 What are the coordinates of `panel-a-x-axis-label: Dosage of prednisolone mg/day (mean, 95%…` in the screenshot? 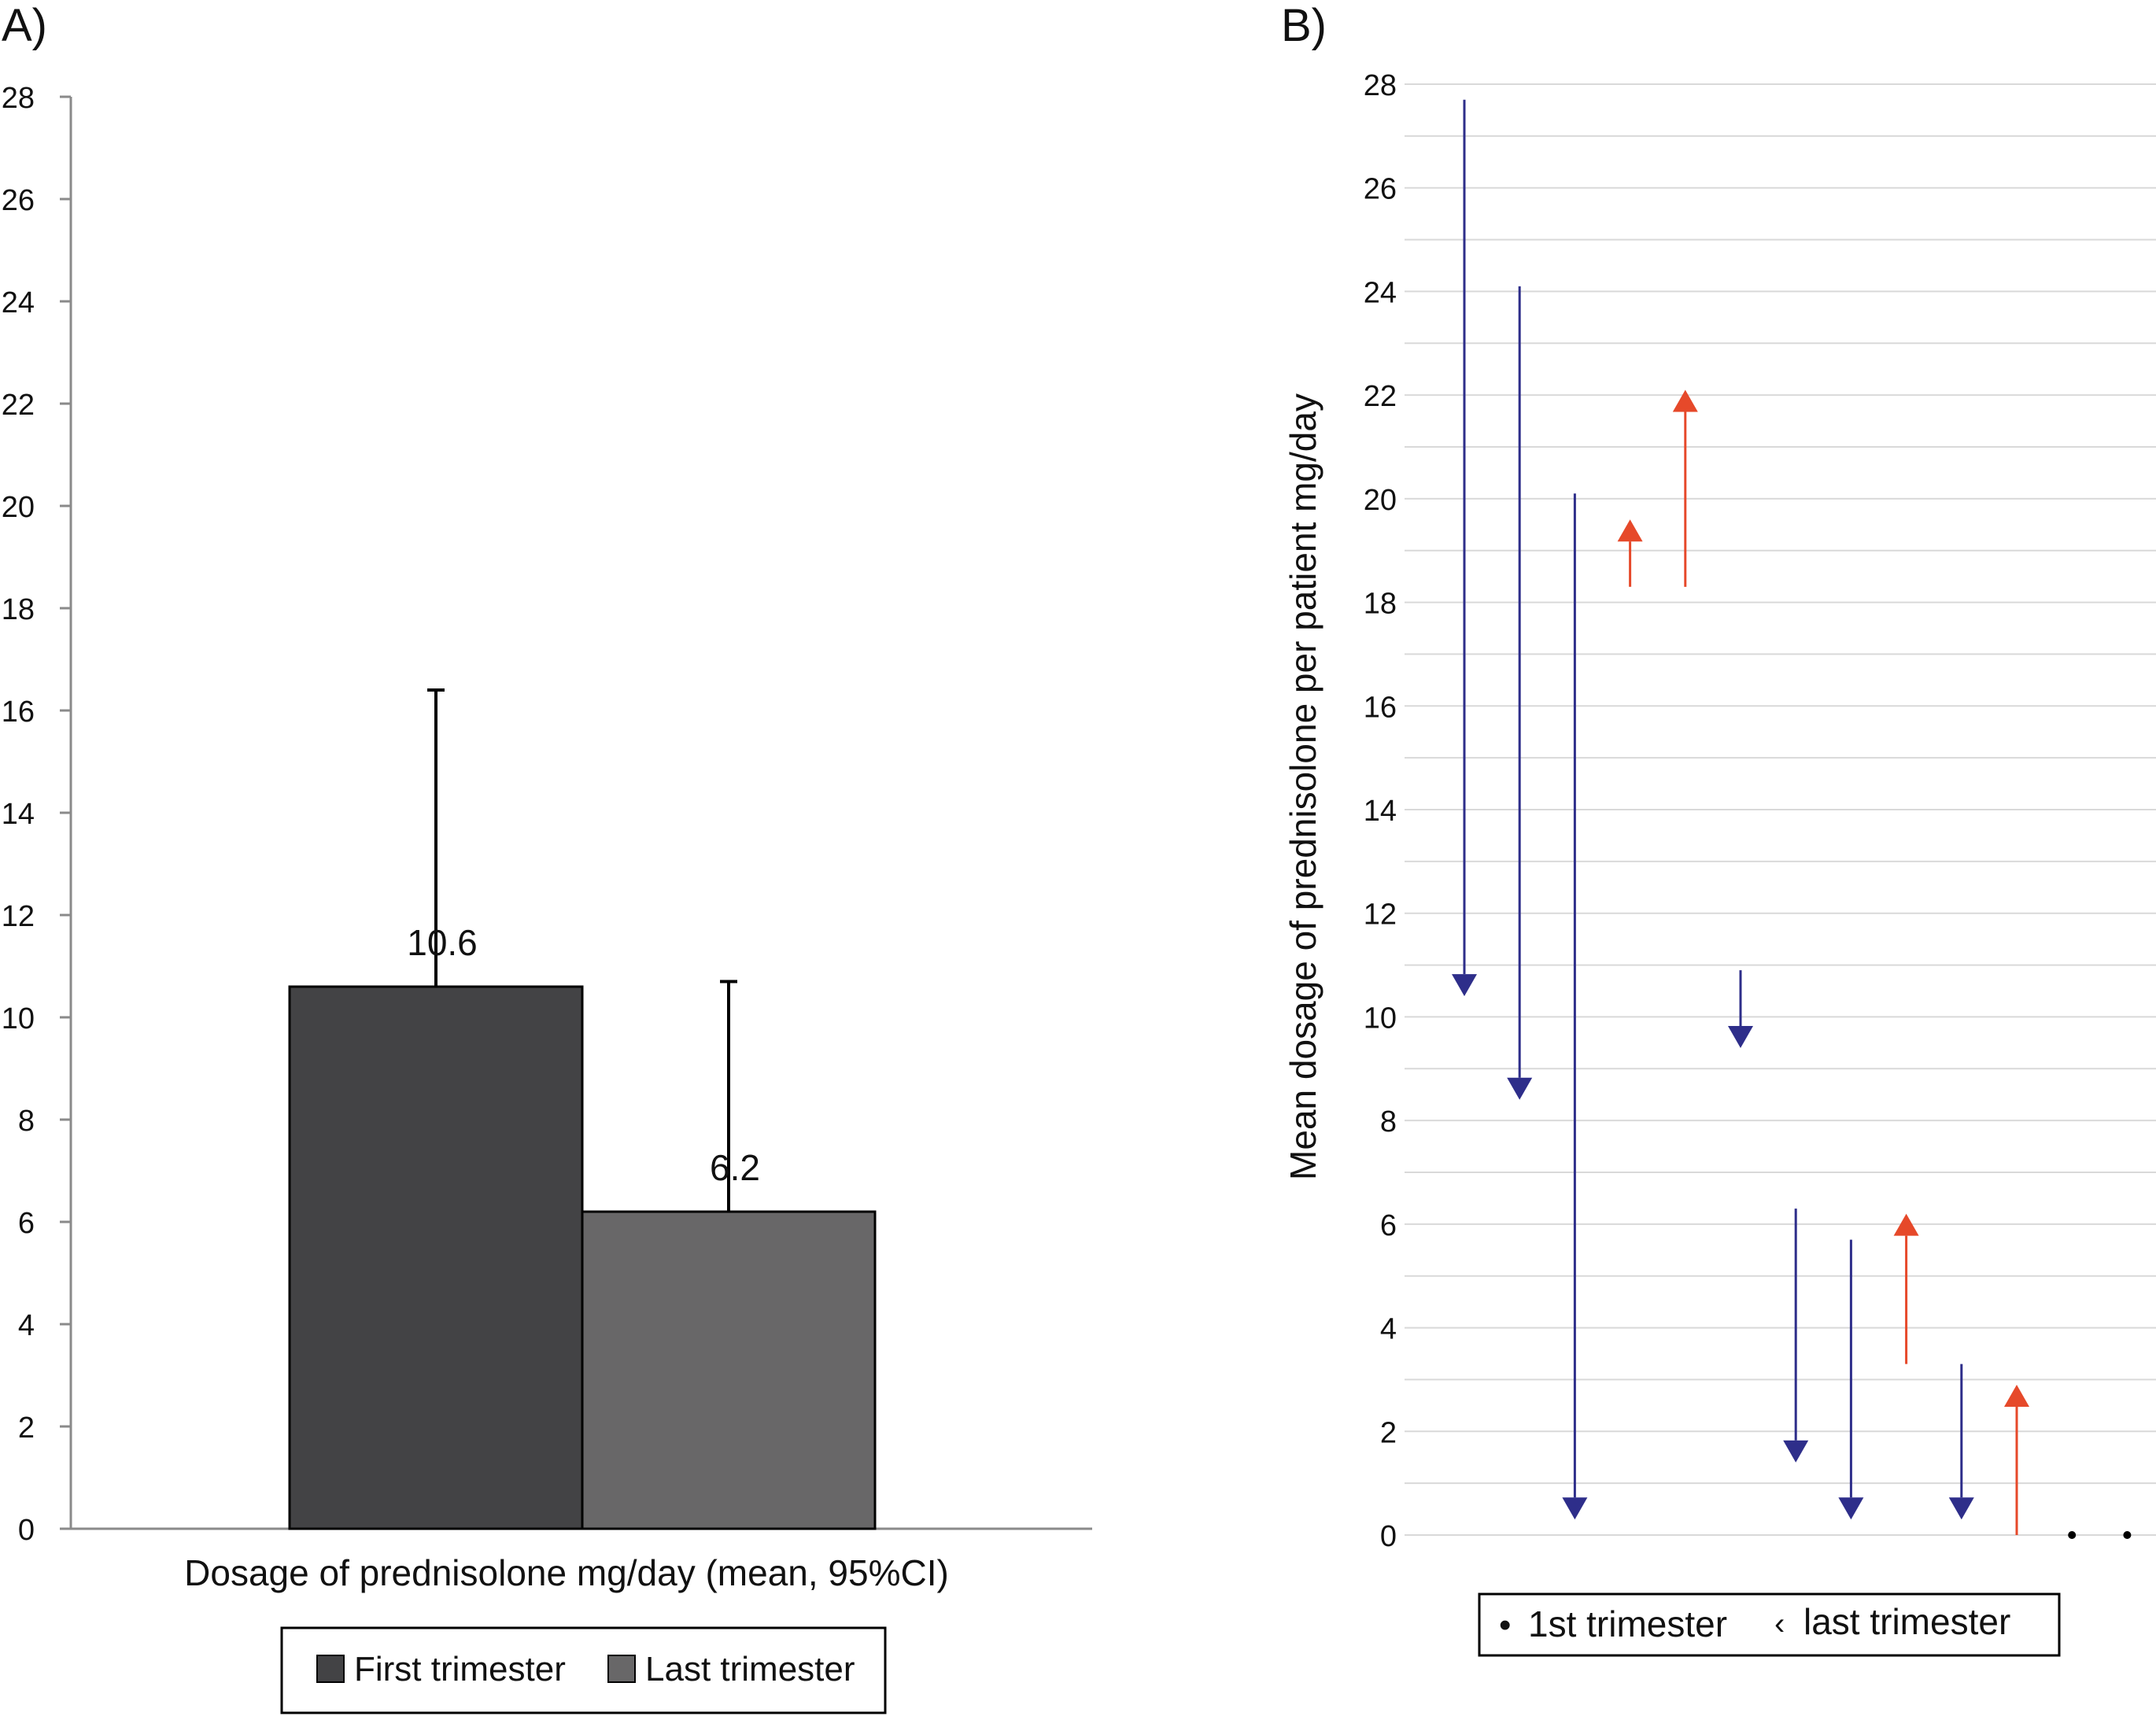 It's located at (566, 1573).